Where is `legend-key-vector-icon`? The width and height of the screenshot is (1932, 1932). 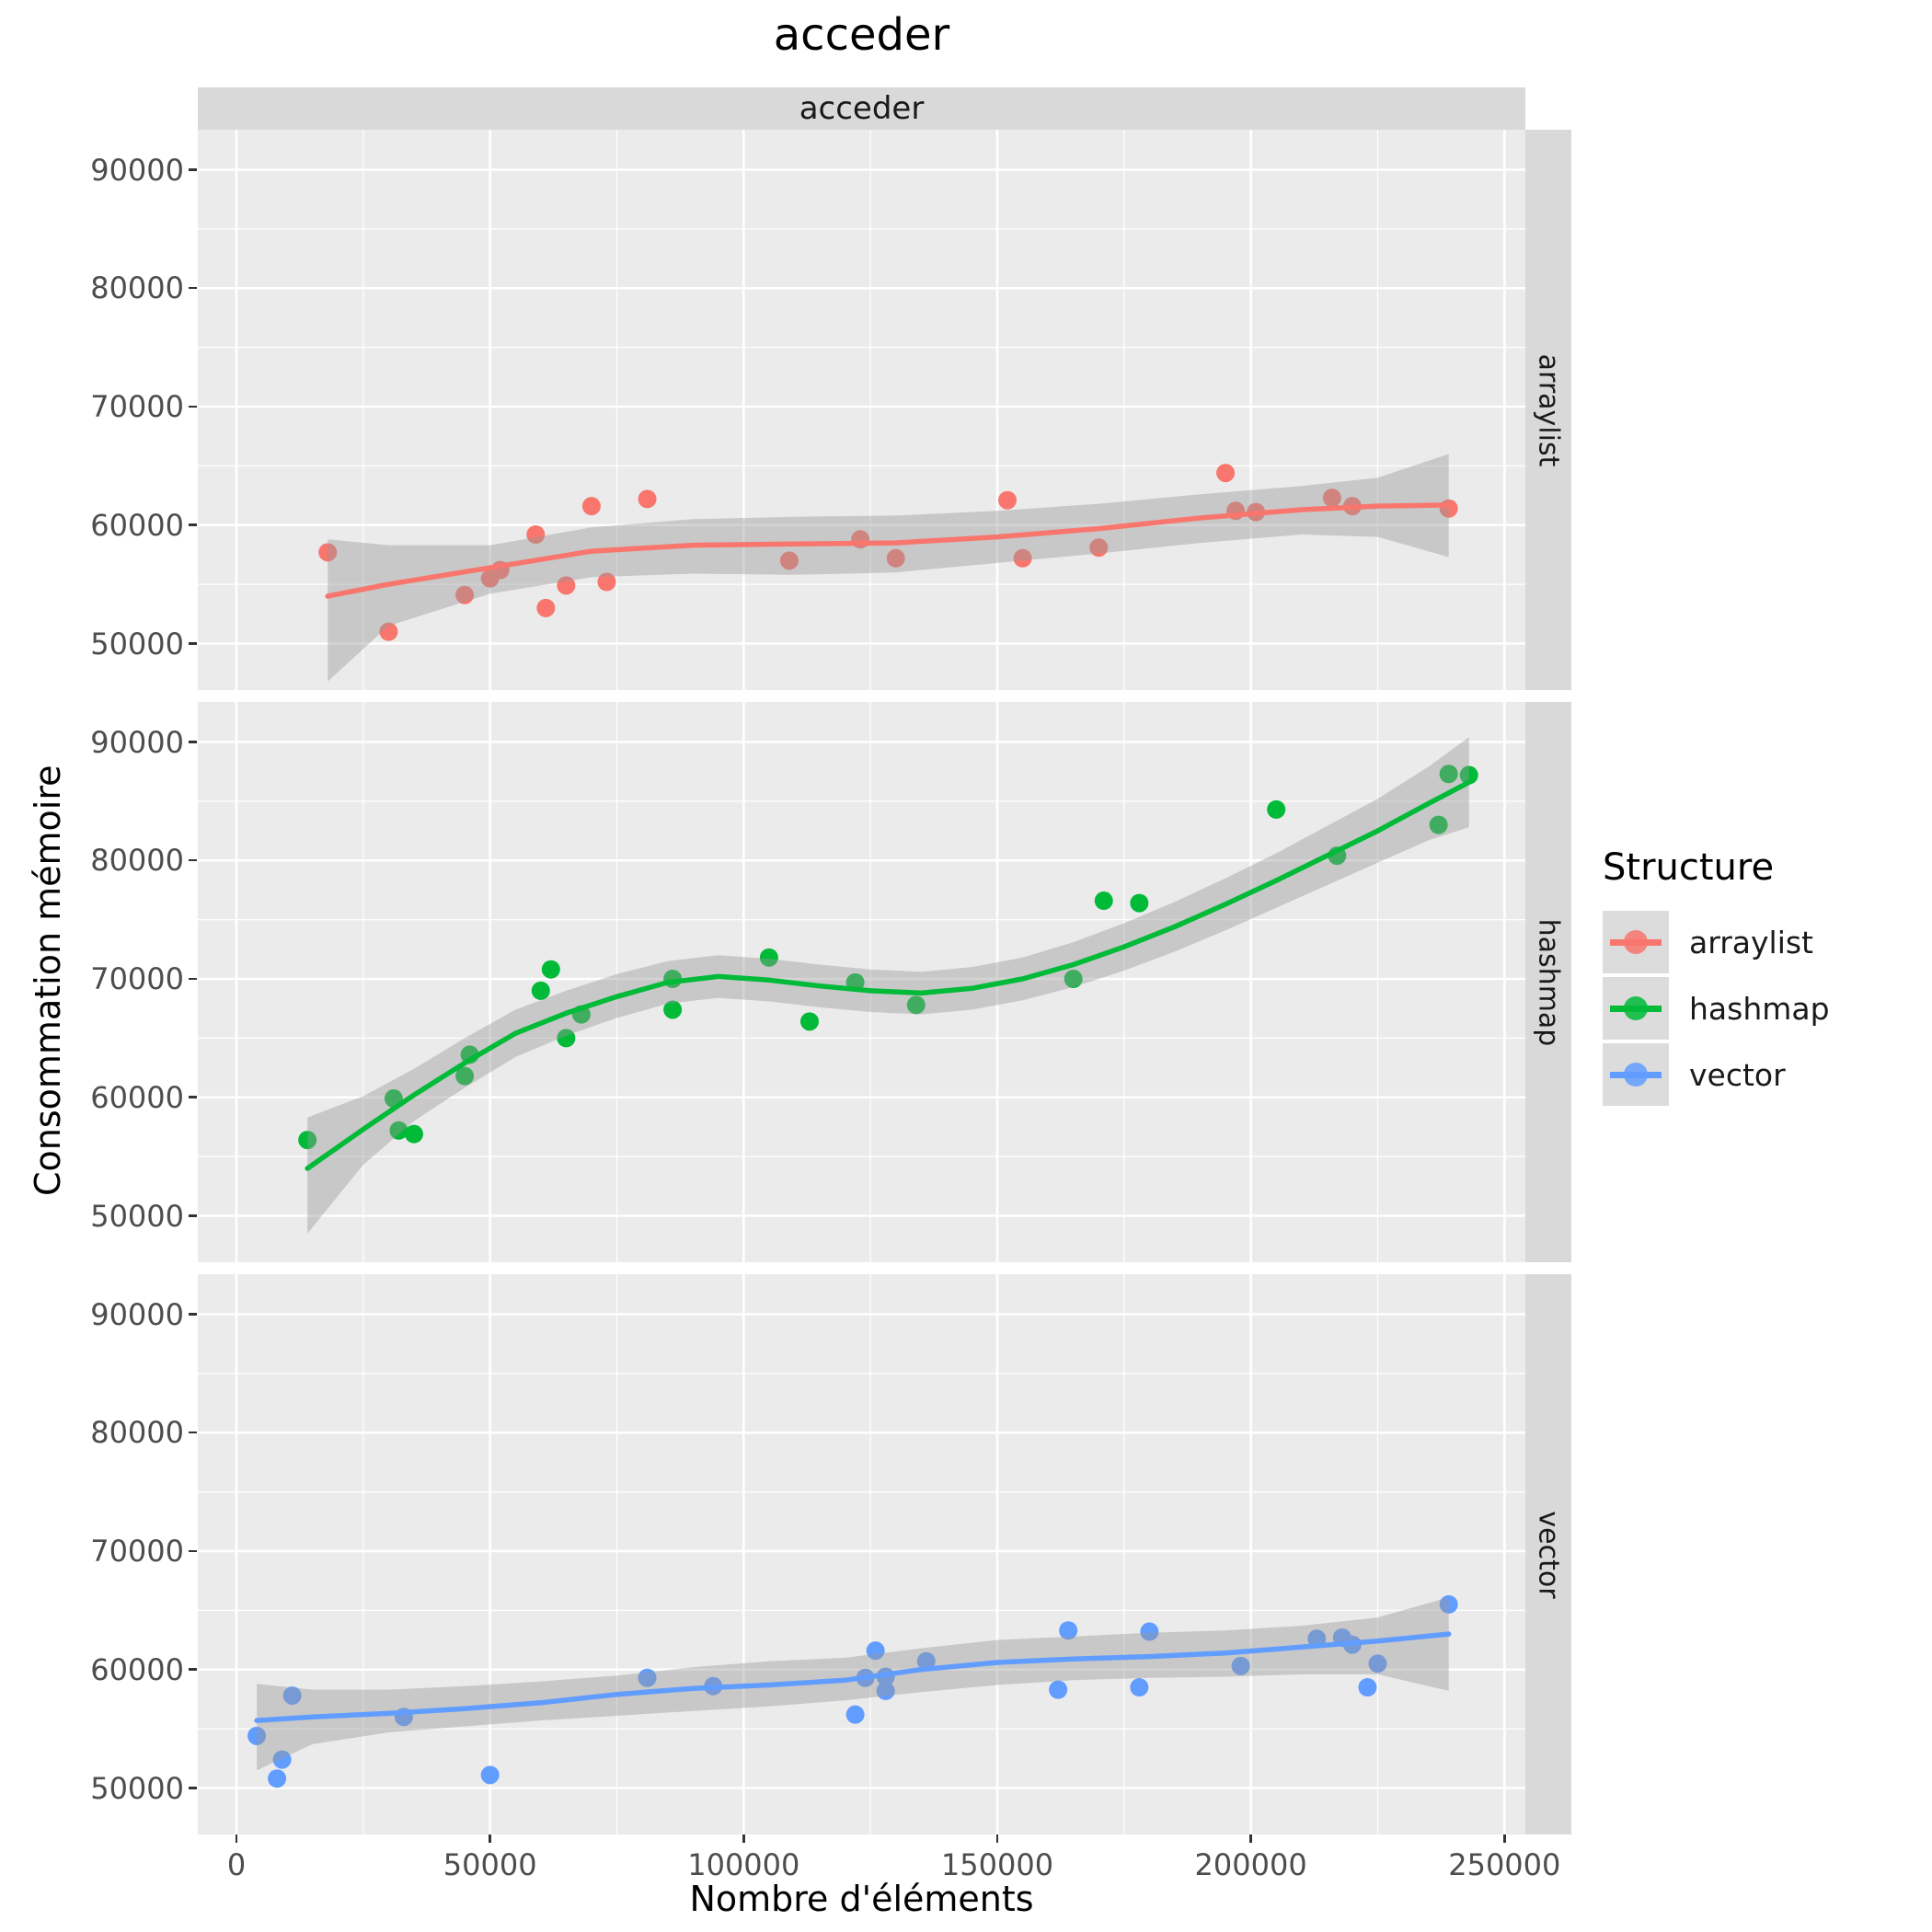
legend-key-vector-icon is located at coordinates (1636, 1074).